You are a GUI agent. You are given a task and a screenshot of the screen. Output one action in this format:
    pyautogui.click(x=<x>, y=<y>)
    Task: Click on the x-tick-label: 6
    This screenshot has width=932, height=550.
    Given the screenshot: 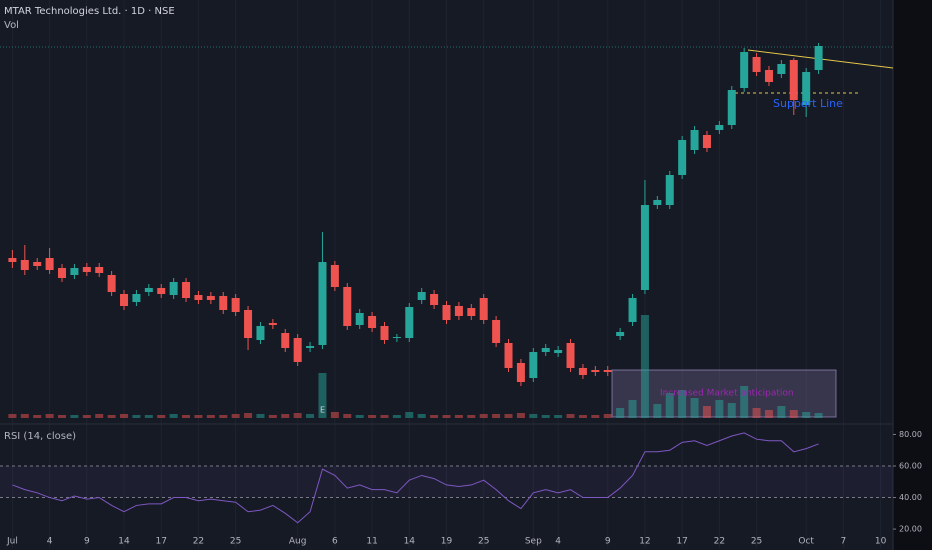 What is the action you would take?
    pyautogui.click(x=335, y=542)
    